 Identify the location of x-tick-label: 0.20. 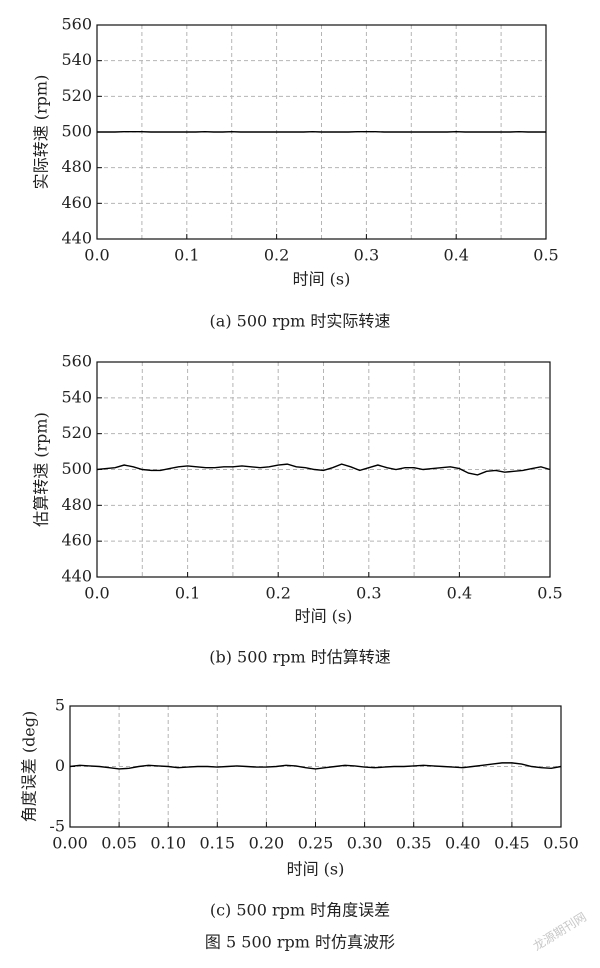
(267, 843).